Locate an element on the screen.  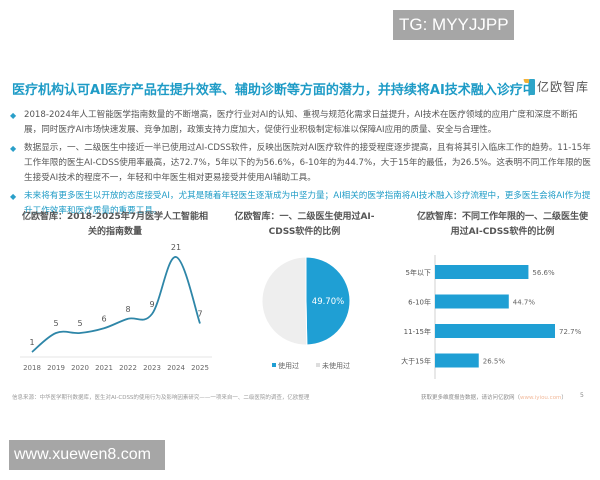
cta-prefix: 获取更多维度报告数据，请访问亿欧网（ is located at coordinates (471, 398).